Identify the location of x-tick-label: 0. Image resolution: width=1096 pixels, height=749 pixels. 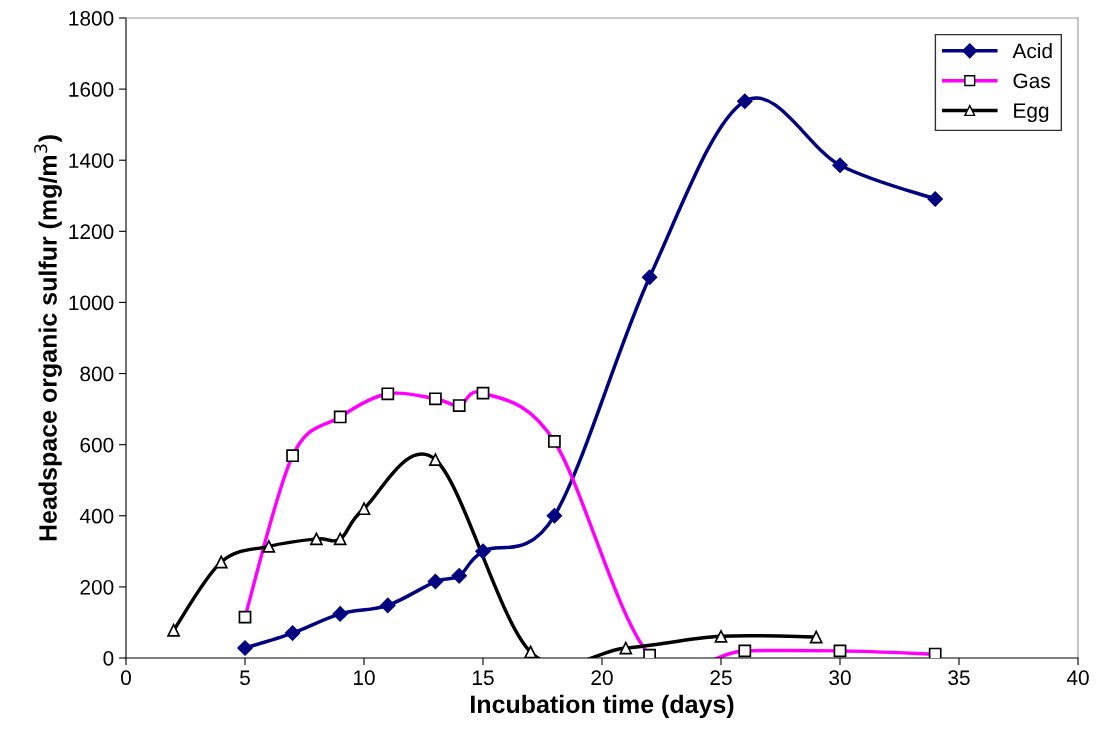
(126, 678).